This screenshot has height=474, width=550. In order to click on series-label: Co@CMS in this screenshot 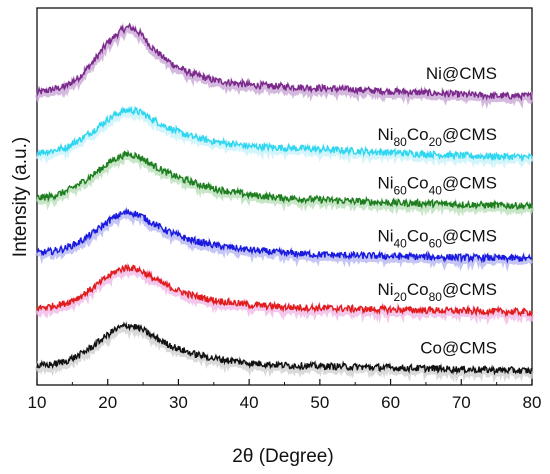, I will do `click(458, 348)`.